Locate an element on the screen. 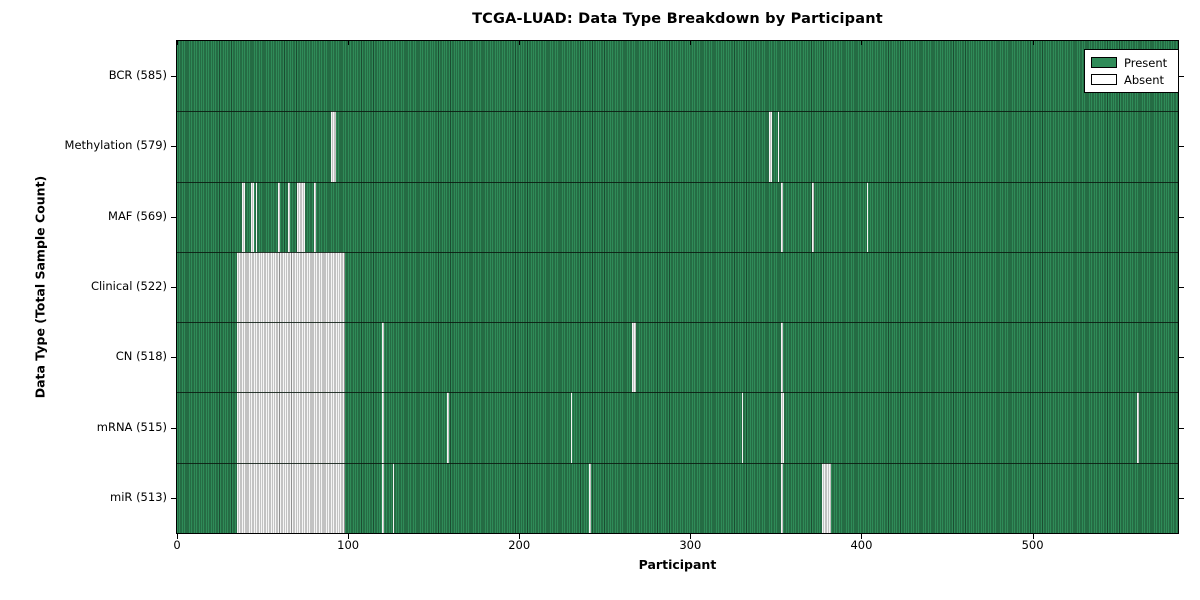  heatmap-row-bcr is located at coordinates (677, 77).